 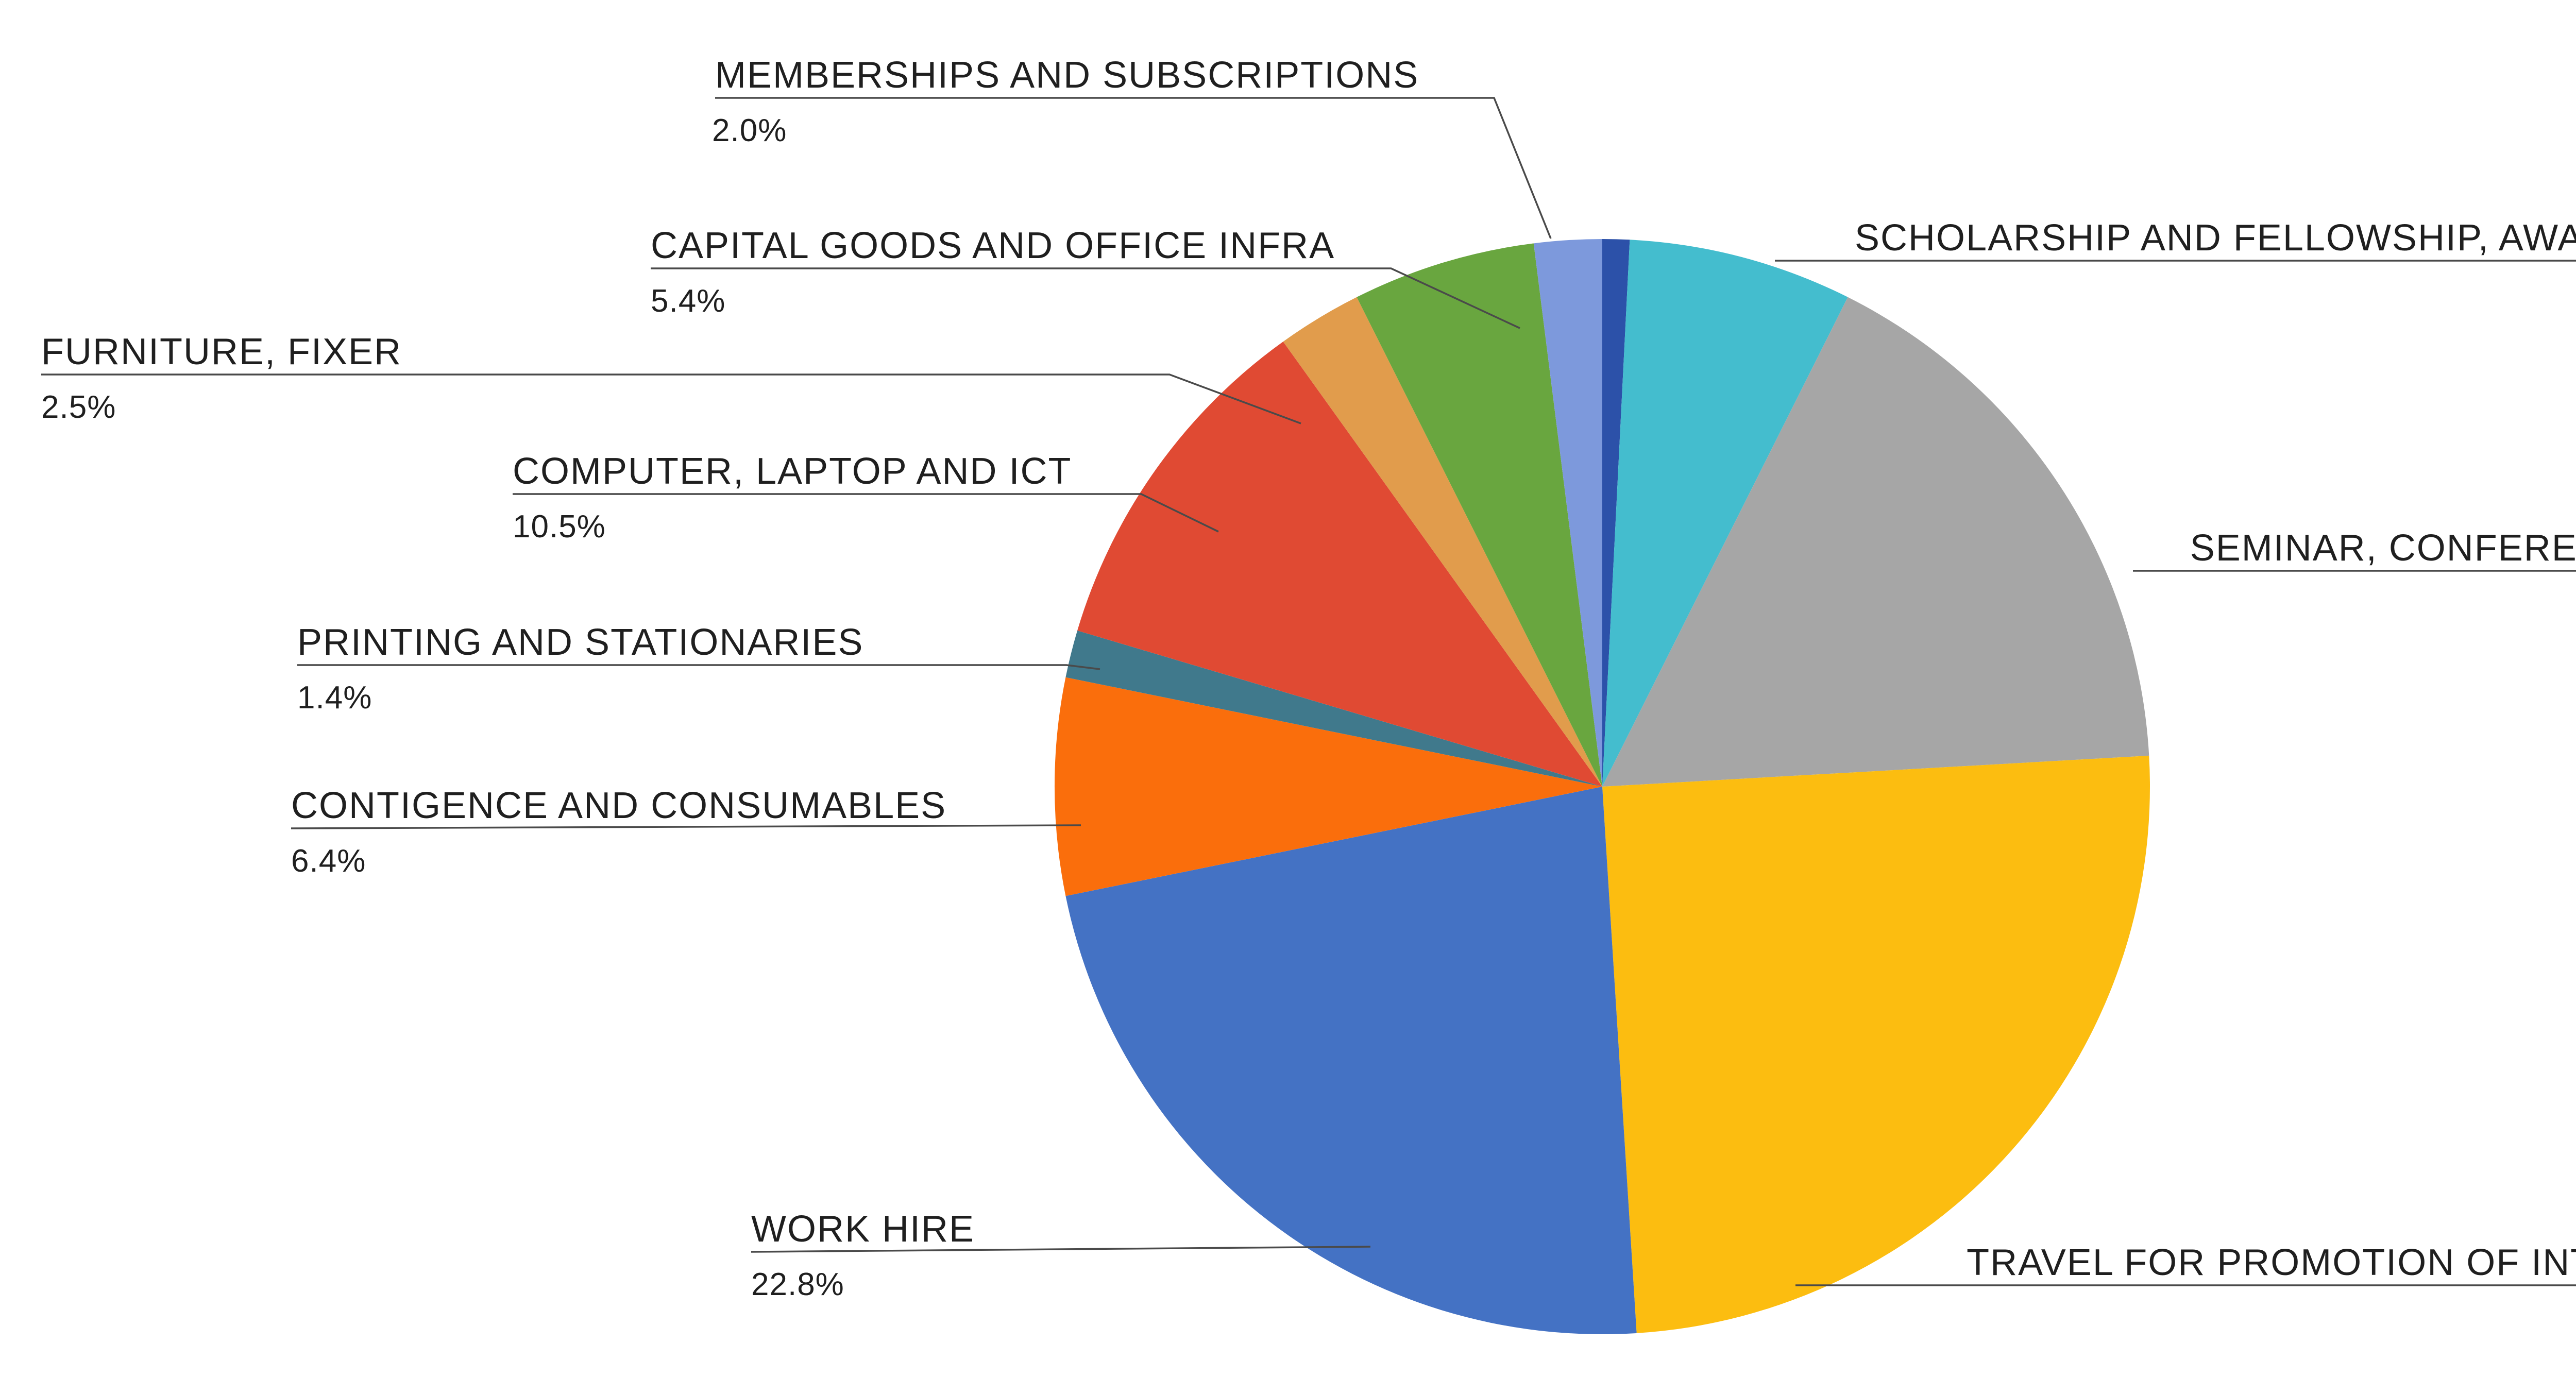 I want to click on leader-line-computer, so click(x=866, y=513).